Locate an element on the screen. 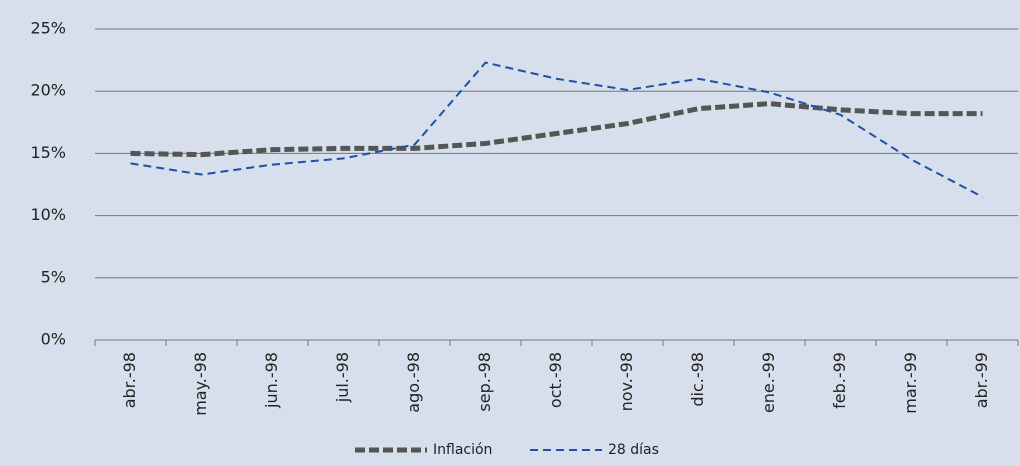 This screenshot has height=466, width=1020. x-tick-label: may.-98 is located at coordinates (200, 384).